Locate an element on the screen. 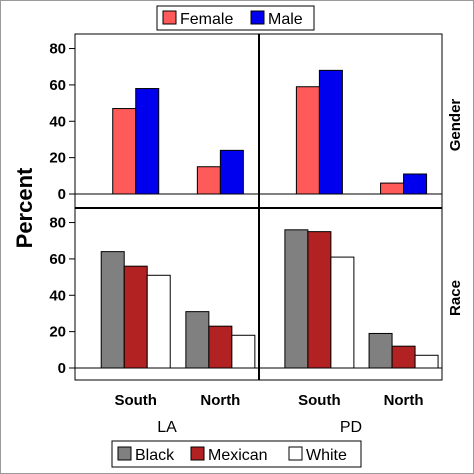 This screenshot has height=474, width=474. legend-race-box is located at coordinates (236, 454).